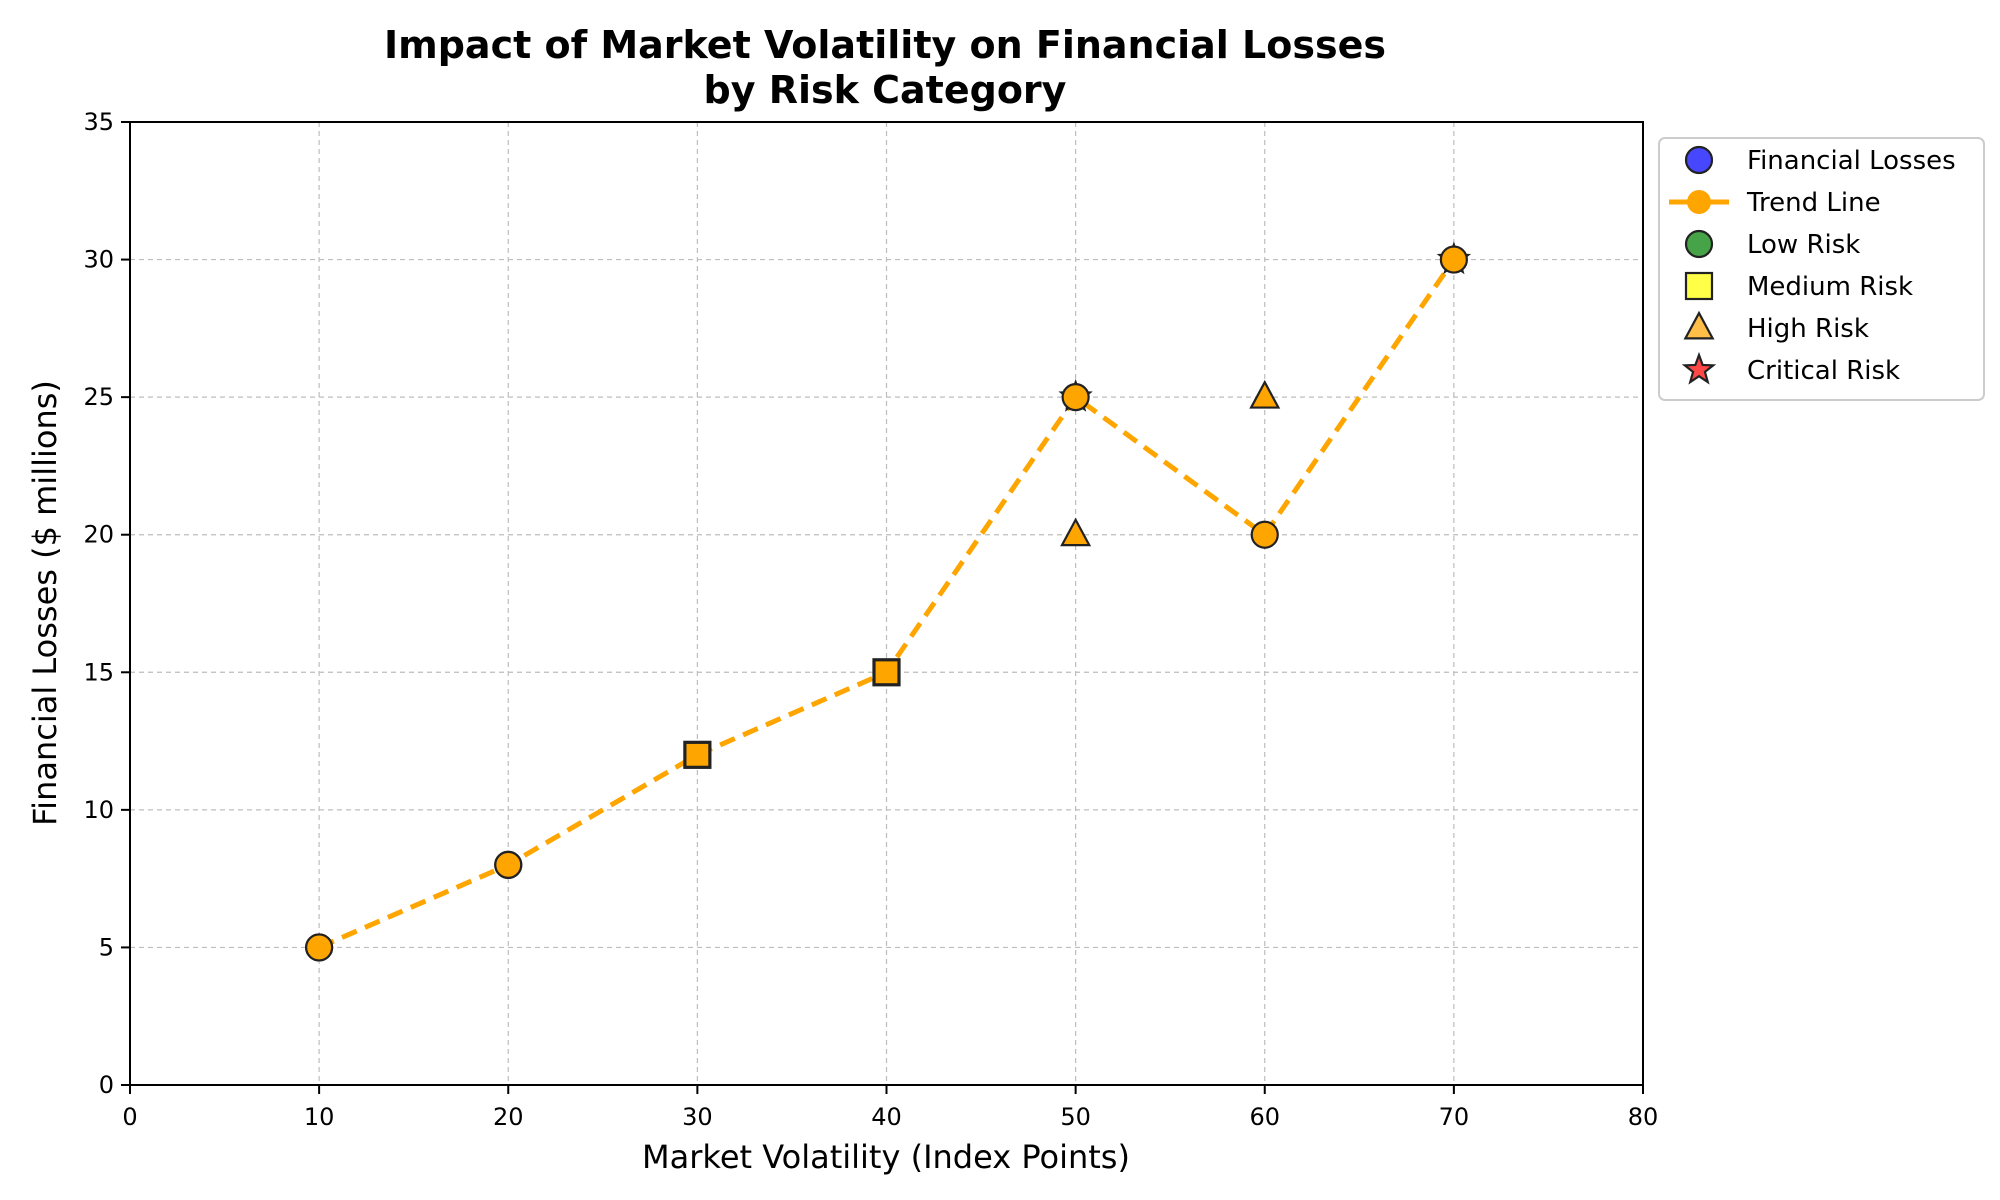 The image size is (2000, 1200). Describe the element at coordinates (1851, 161) in the screenshot. I see `legend-label: Financial Losses` at that location.